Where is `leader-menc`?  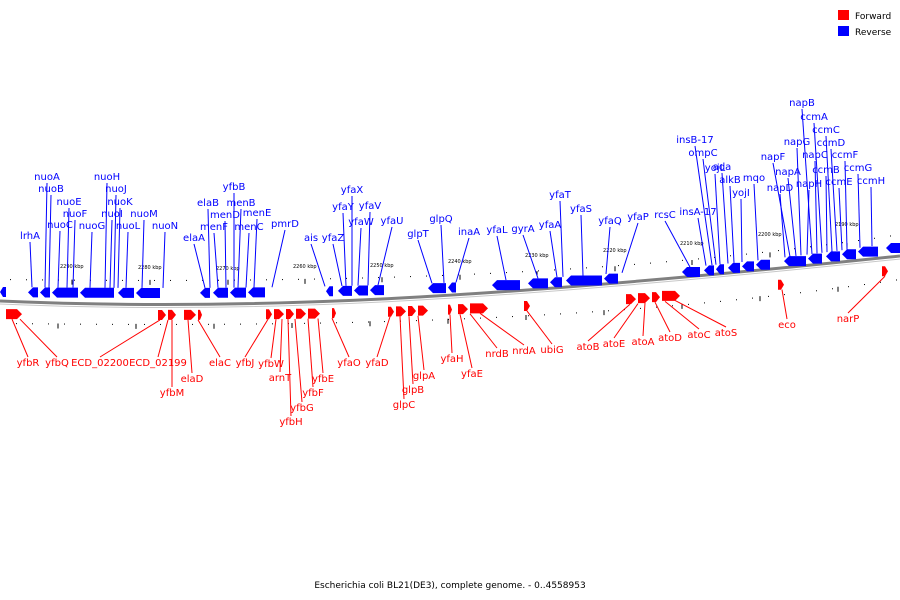
leader-menc is located at coordinates (247, 260).